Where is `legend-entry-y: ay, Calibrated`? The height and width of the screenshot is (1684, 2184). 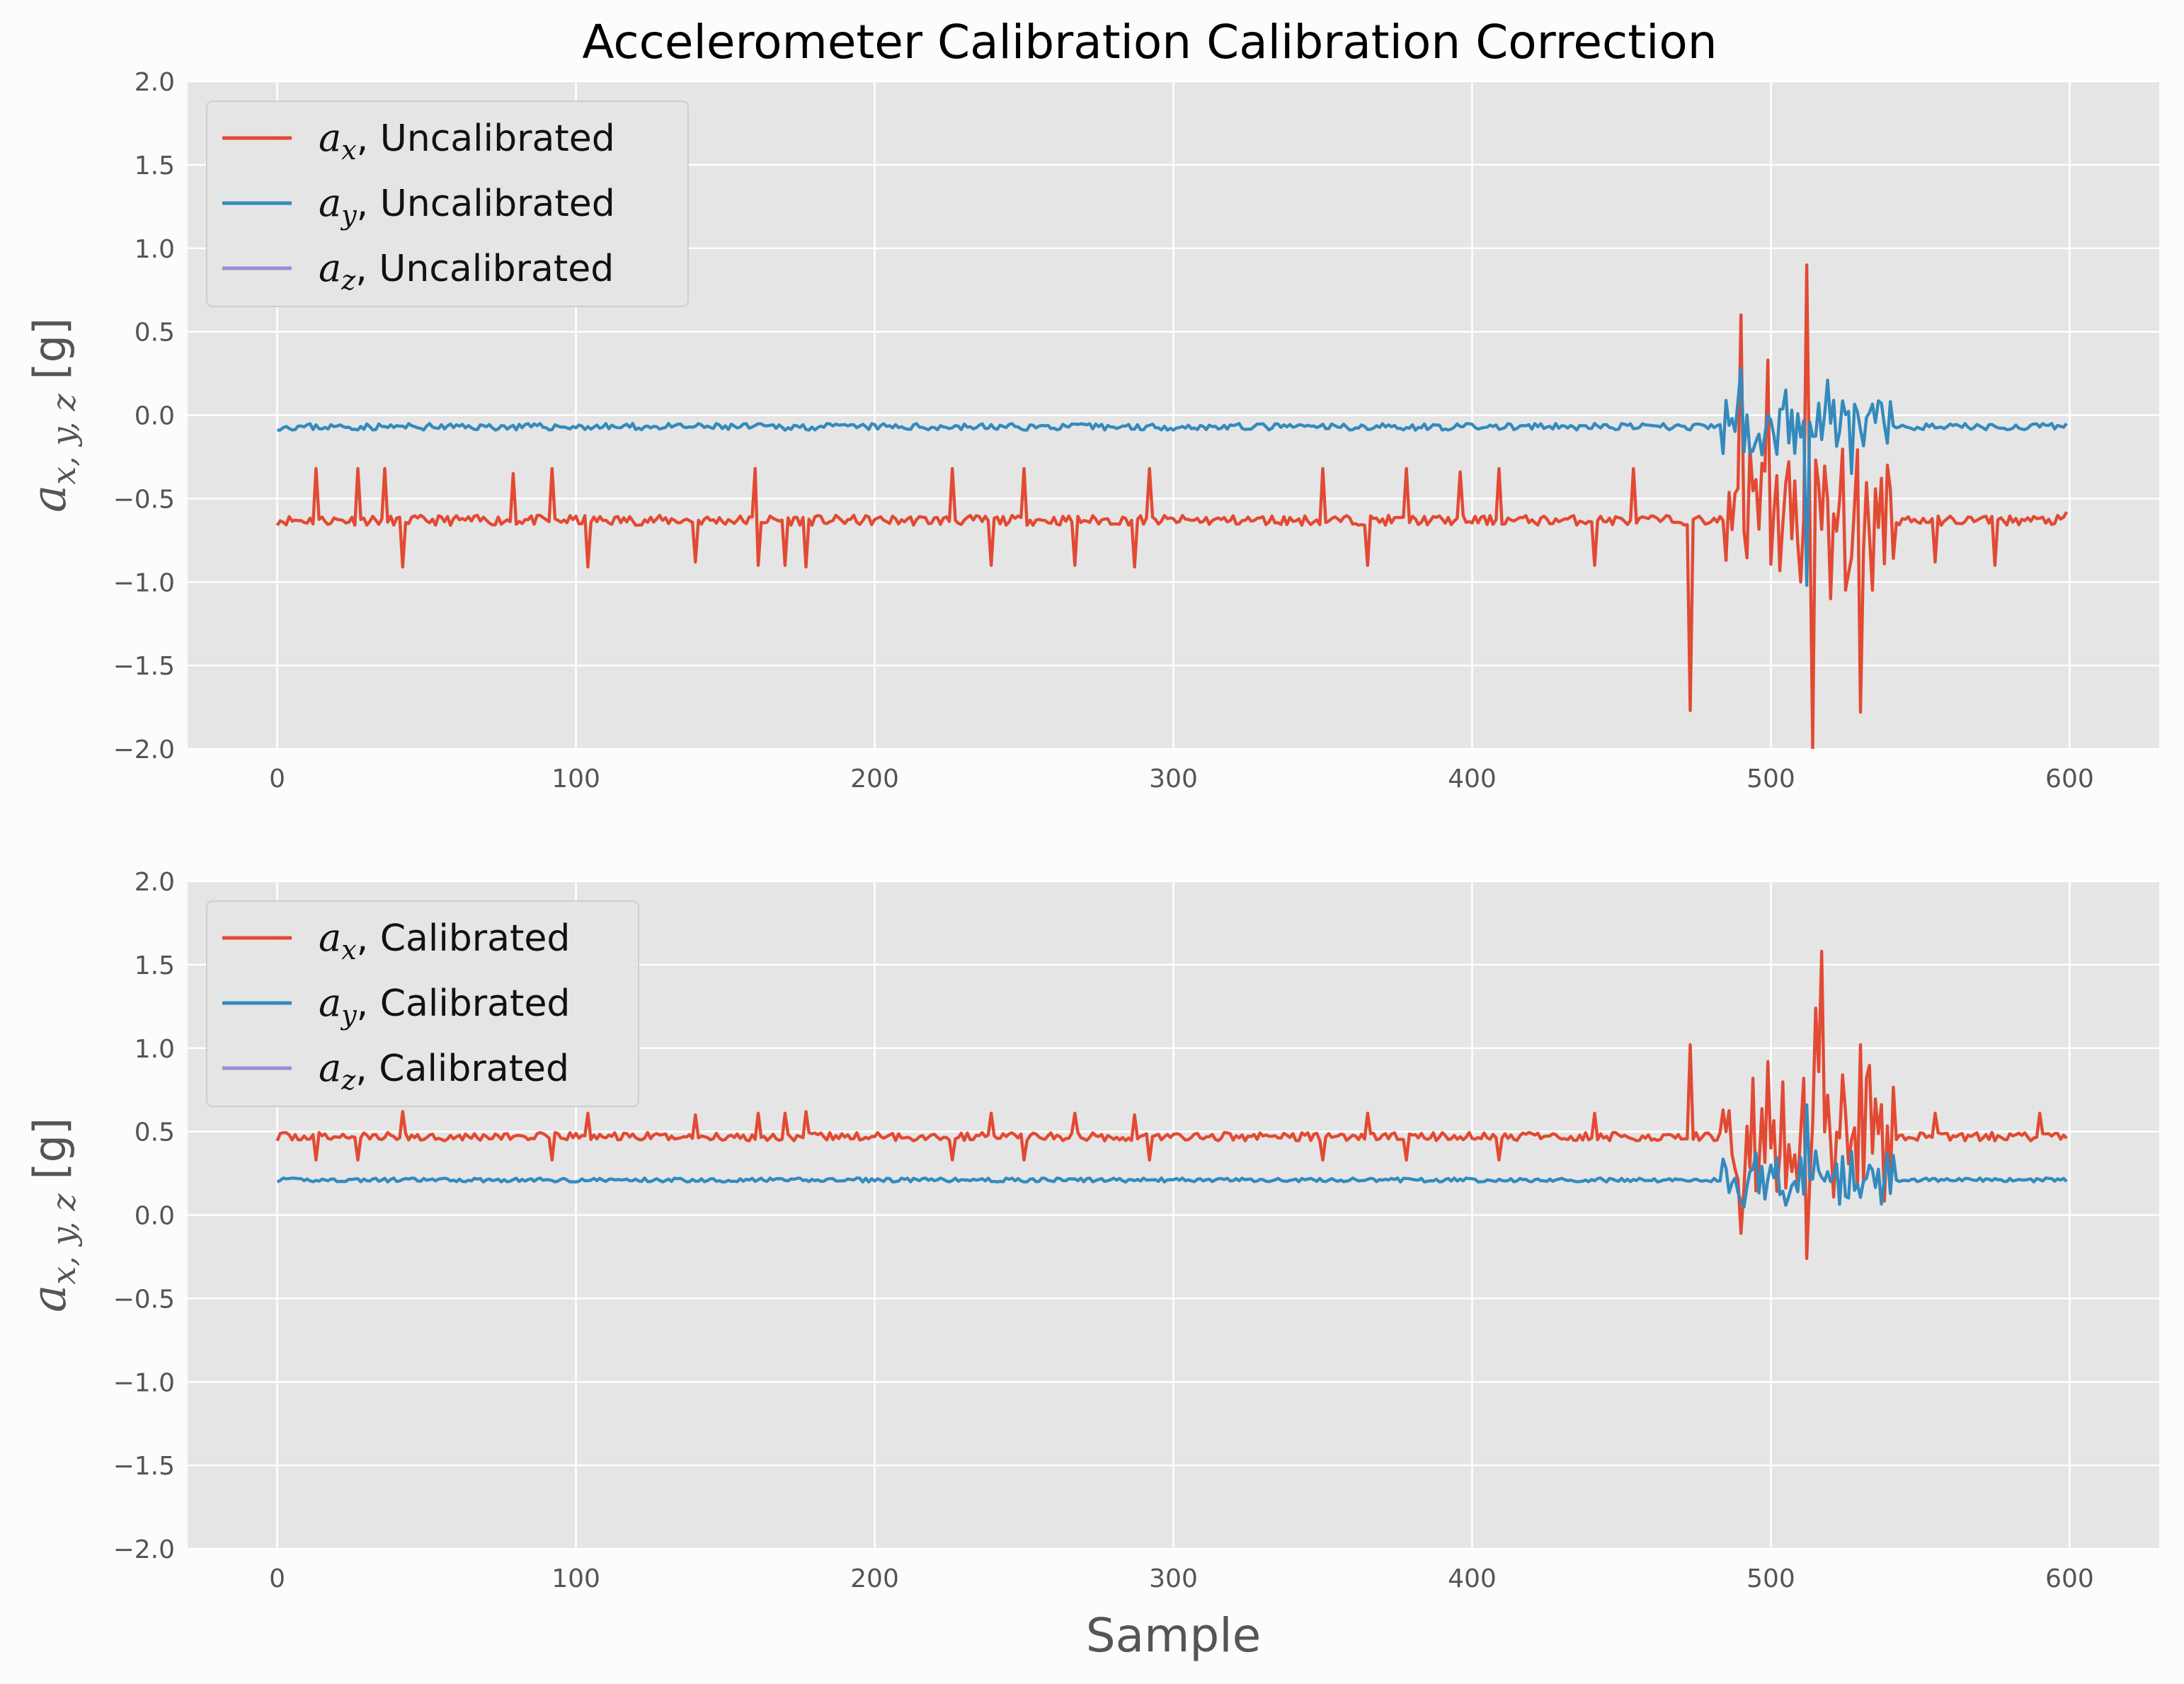 legend-entry-y: ay, Calibrated is located at coordinates (445, 1005).